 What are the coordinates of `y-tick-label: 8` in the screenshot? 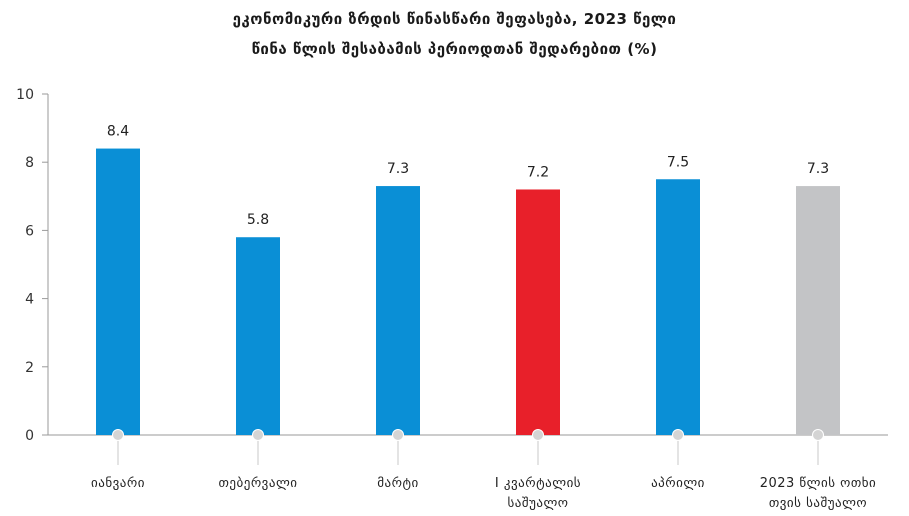 It's located at (29, 163).